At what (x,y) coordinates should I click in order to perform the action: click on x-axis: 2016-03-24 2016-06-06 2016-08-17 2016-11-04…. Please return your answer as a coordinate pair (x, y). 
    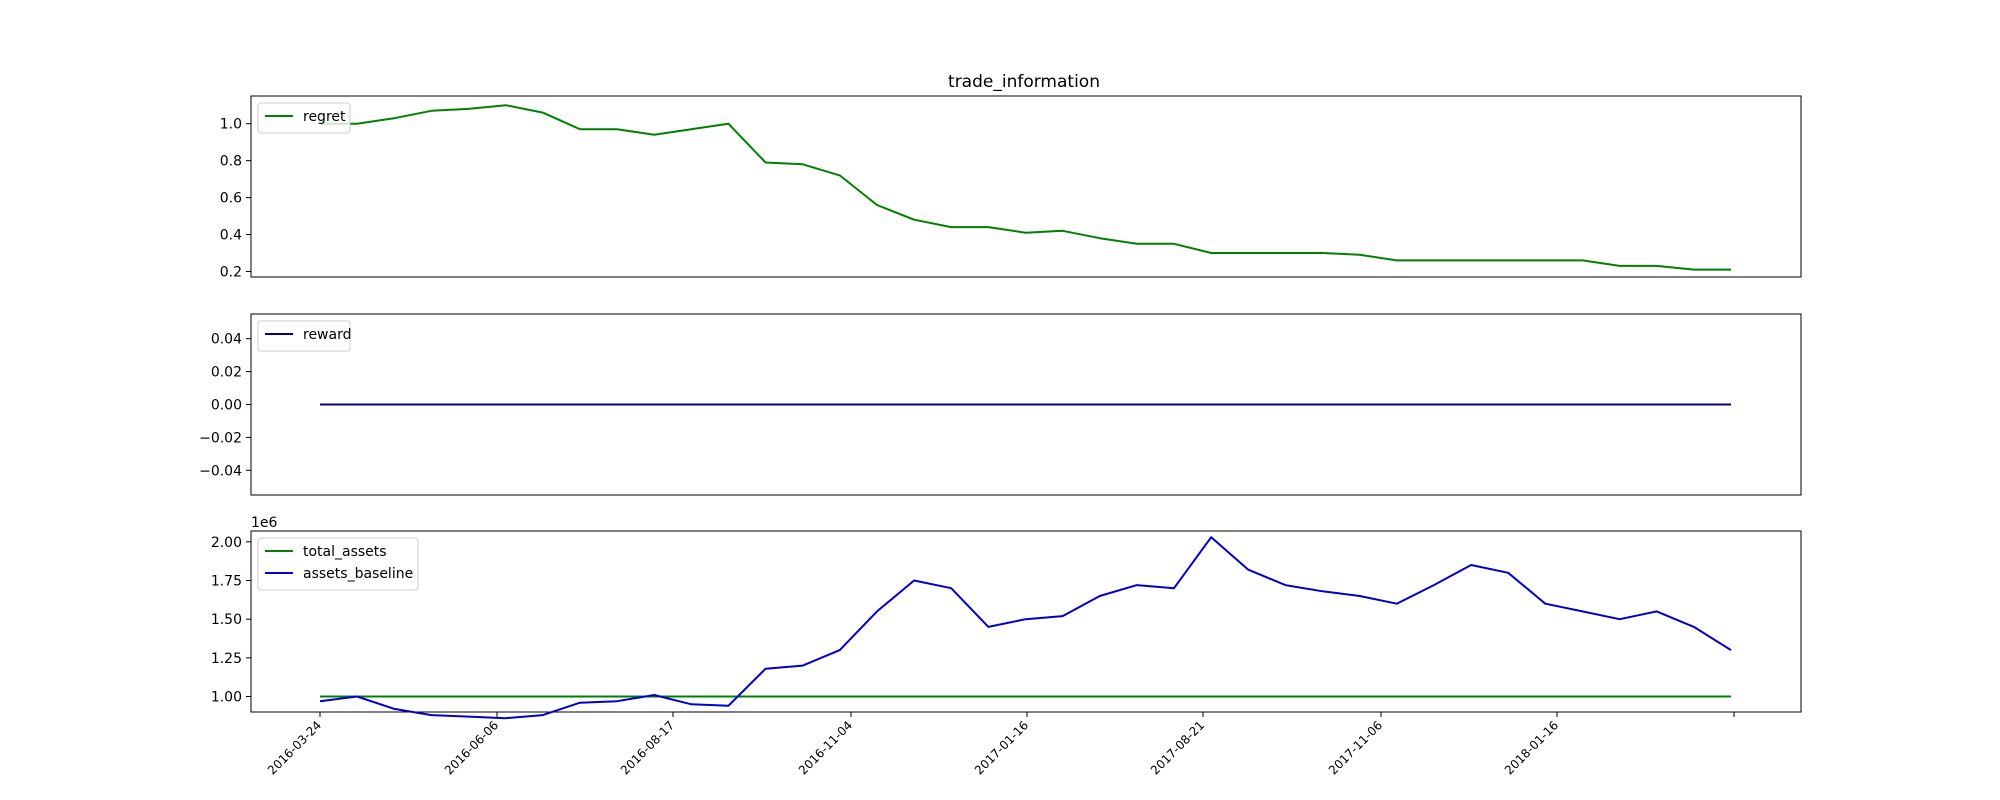
    Looking at the image, I should click on (1000, 744).